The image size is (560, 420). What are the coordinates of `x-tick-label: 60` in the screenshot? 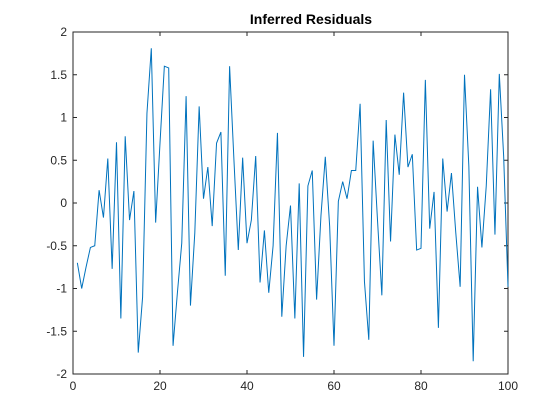 It's located at (334, 386).